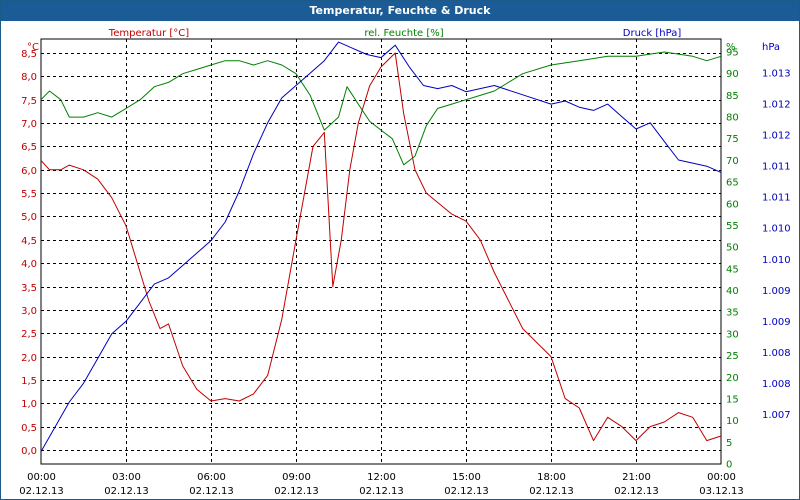 This screenshot has width=800, height=500. I want to click on temperature-tick-label: 5,0, so click(29, 217).